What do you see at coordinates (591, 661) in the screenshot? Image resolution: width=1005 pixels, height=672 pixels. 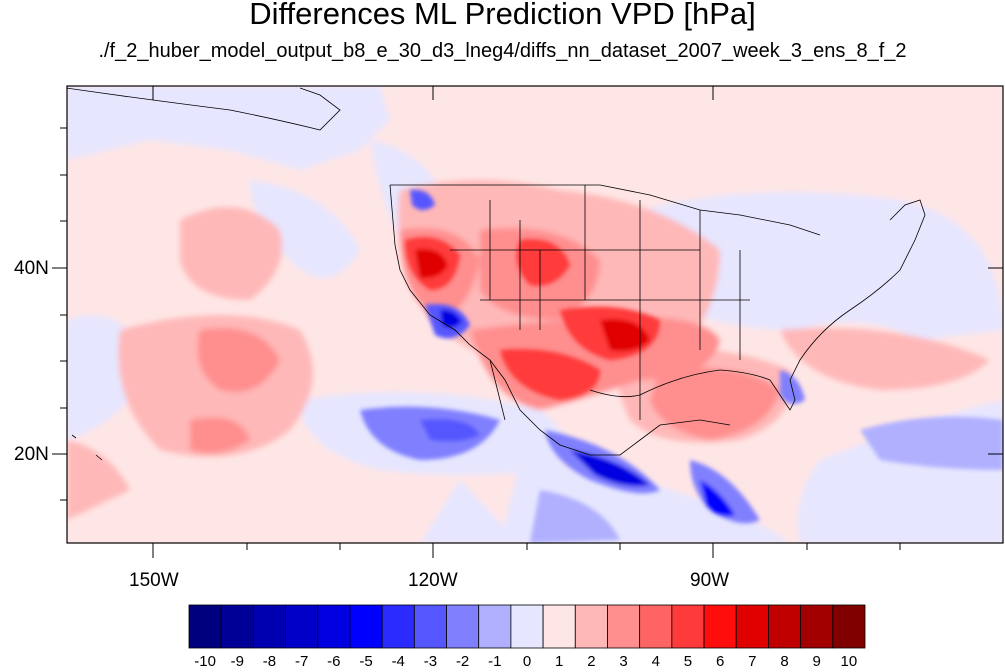 I see `colorbar-label: 2` at bounding box center [591, 661].